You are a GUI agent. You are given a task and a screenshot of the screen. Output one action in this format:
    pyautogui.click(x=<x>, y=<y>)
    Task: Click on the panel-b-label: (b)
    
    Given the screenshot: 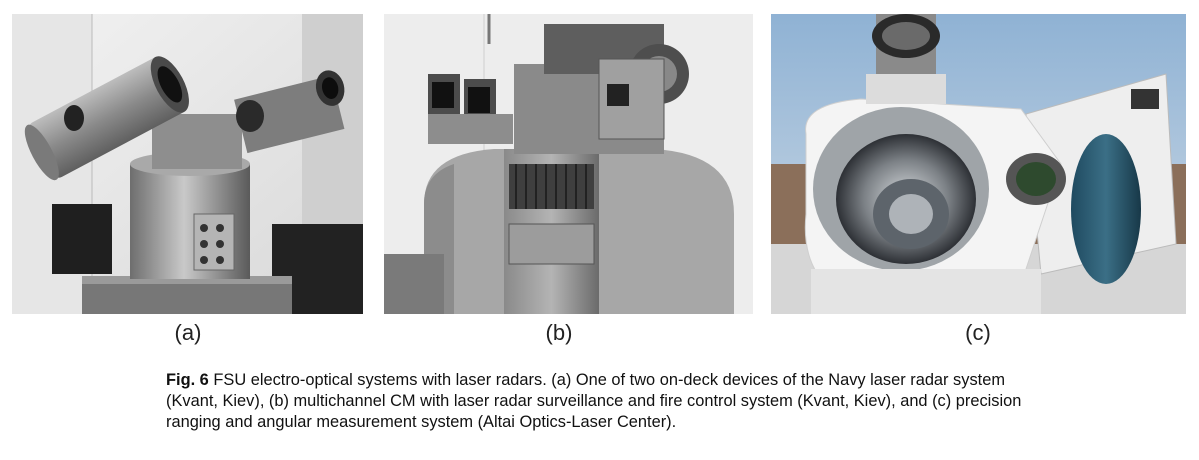 What is the action you would take?
    pyautogui.click(x=559, y=332)
    